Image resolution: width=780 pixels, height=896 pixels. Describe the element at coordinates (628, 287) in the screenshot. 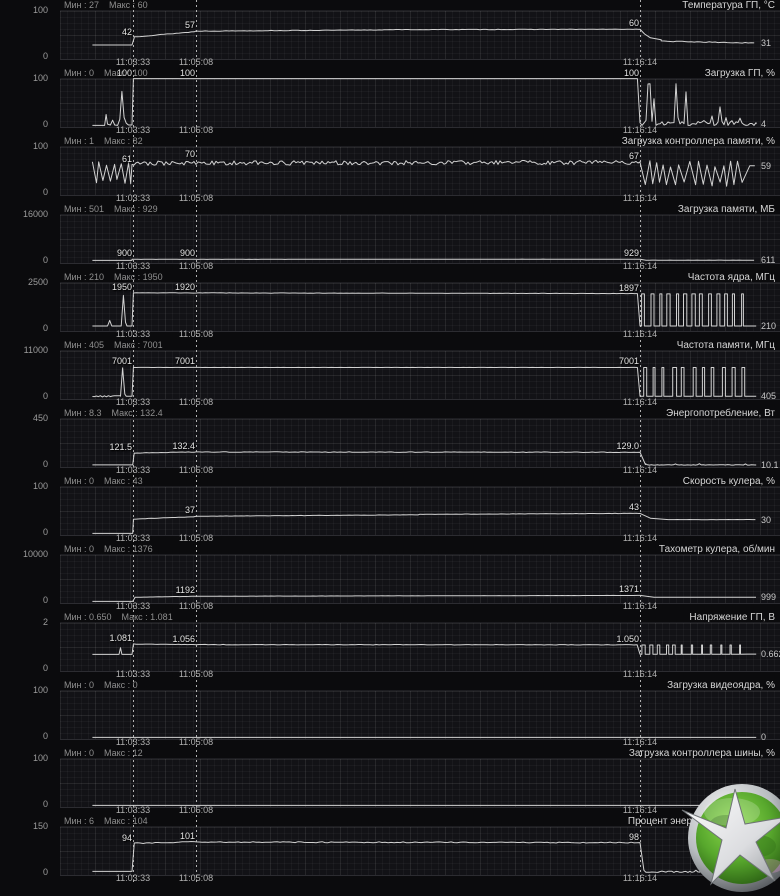

I see `value-annotation: 1897` at that location.